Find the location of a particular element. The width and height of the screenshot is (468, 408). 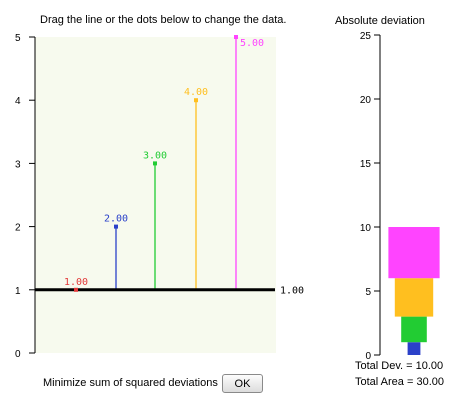

deviation-tick-label: 0 is located at coordinates (368, 356).